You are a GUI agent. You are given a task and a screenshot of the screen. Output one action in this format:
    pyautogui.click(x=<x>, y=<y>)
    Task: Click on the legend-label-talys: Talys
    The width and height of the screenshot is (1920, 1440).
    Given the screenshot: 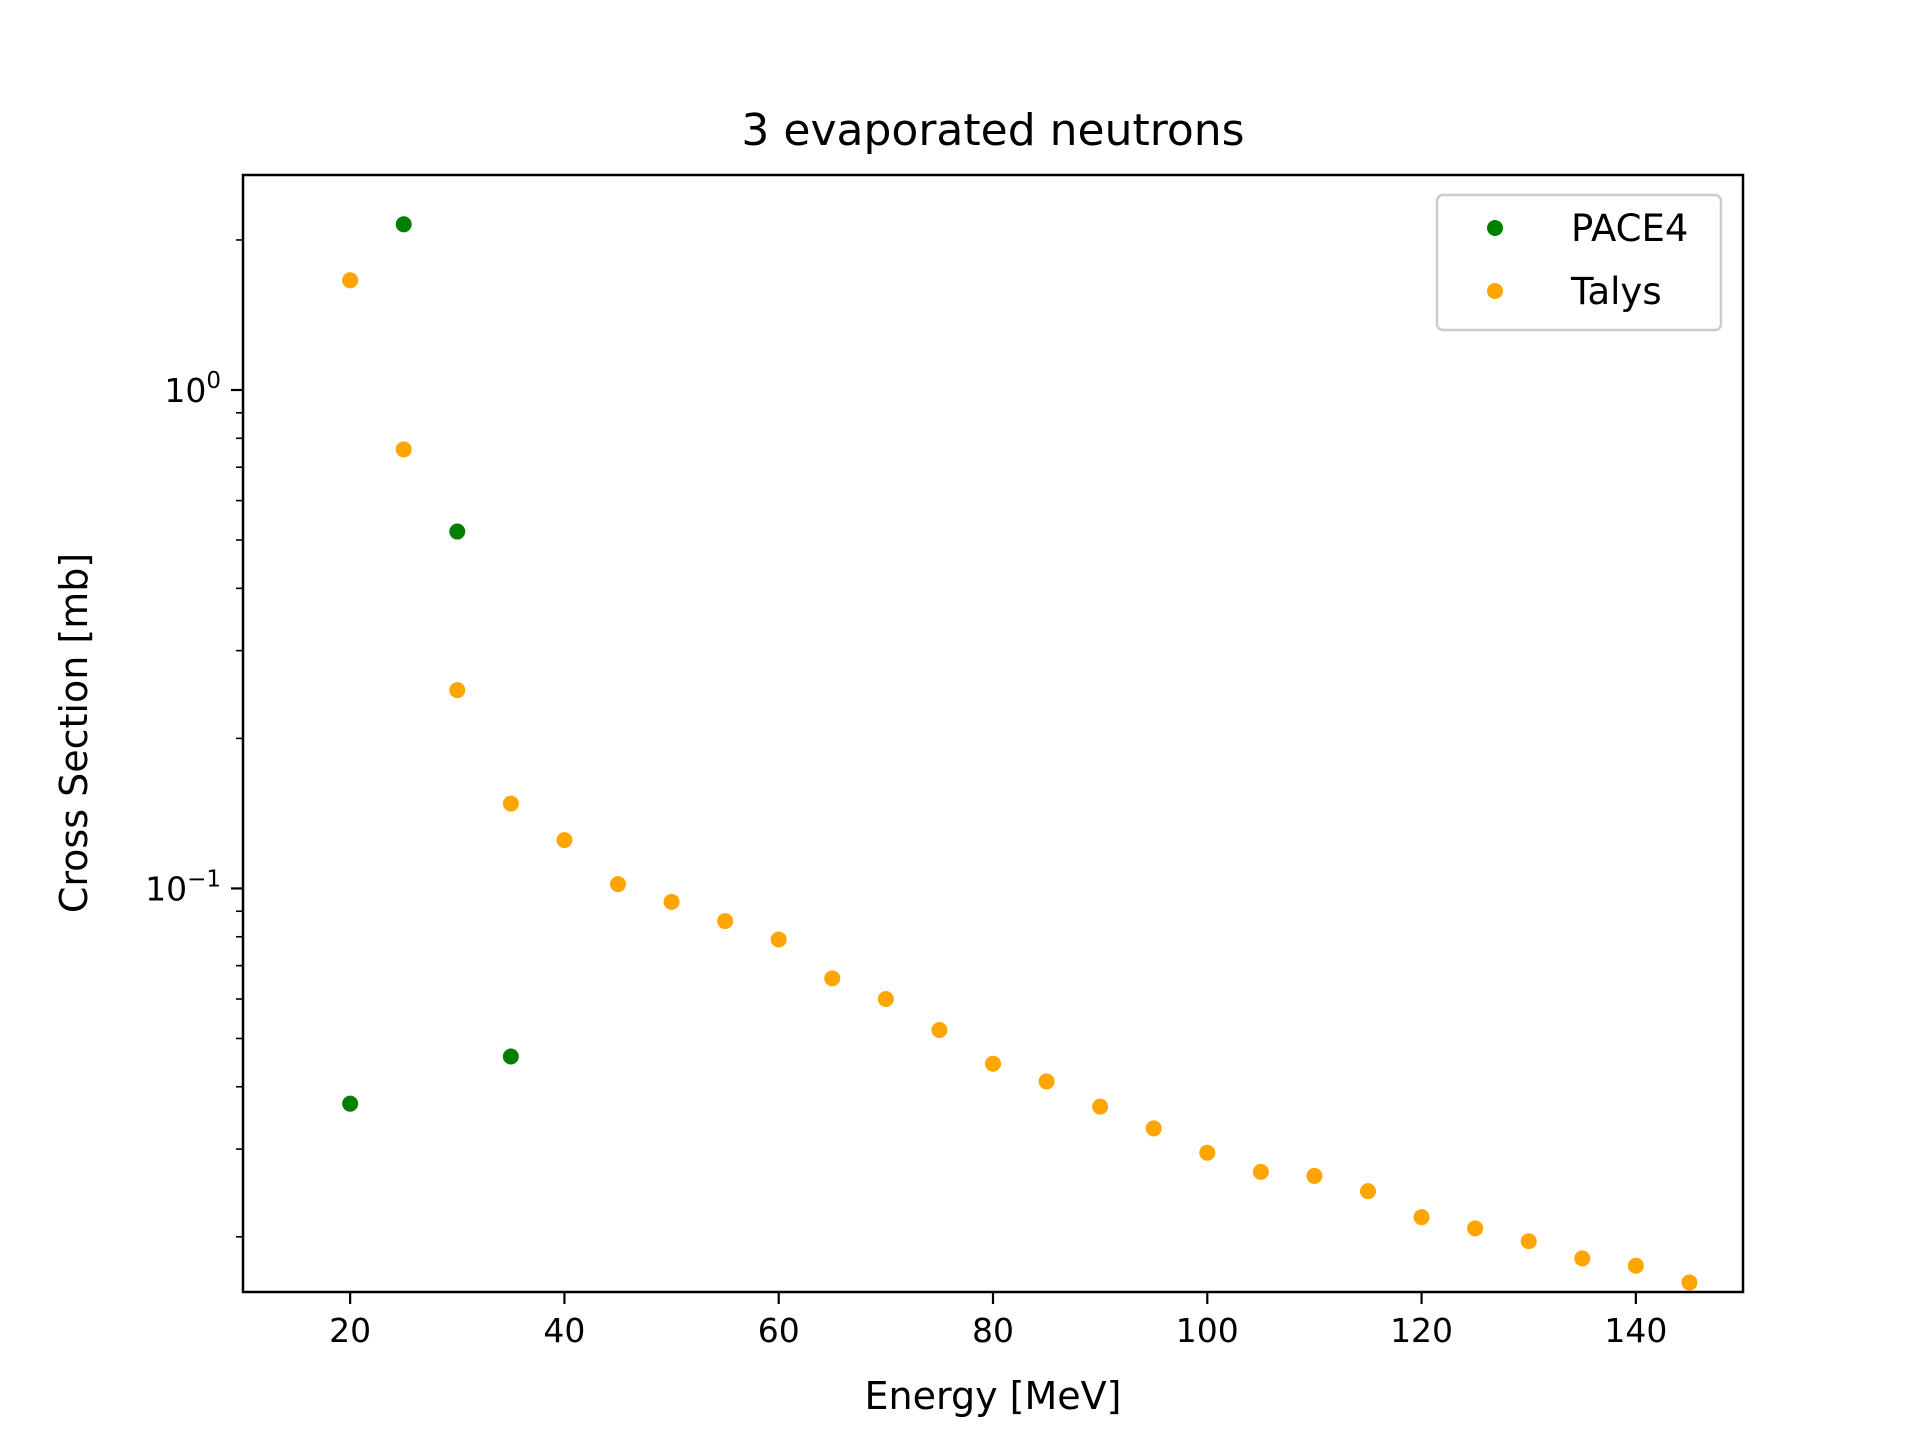 What is the action you would take?
    pyautogui.click(x=1616, y=291)
    